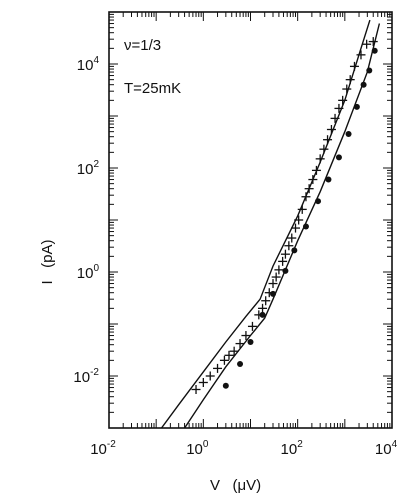 The image size is (415, 500). What do you see at coordinates (386, 448) in the screenshot?
I see `x-tick-label: 10⁴` at bounding box center [386, 448].